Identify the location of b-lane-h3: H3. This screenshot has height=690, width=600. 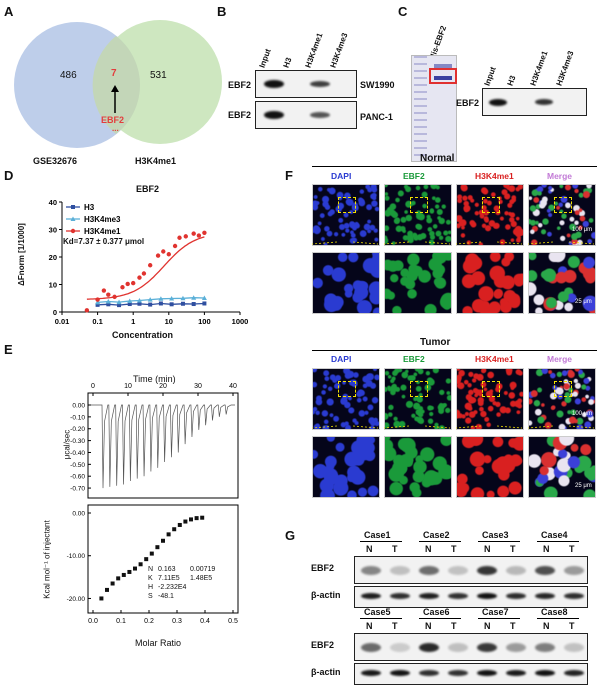
(287, 62).